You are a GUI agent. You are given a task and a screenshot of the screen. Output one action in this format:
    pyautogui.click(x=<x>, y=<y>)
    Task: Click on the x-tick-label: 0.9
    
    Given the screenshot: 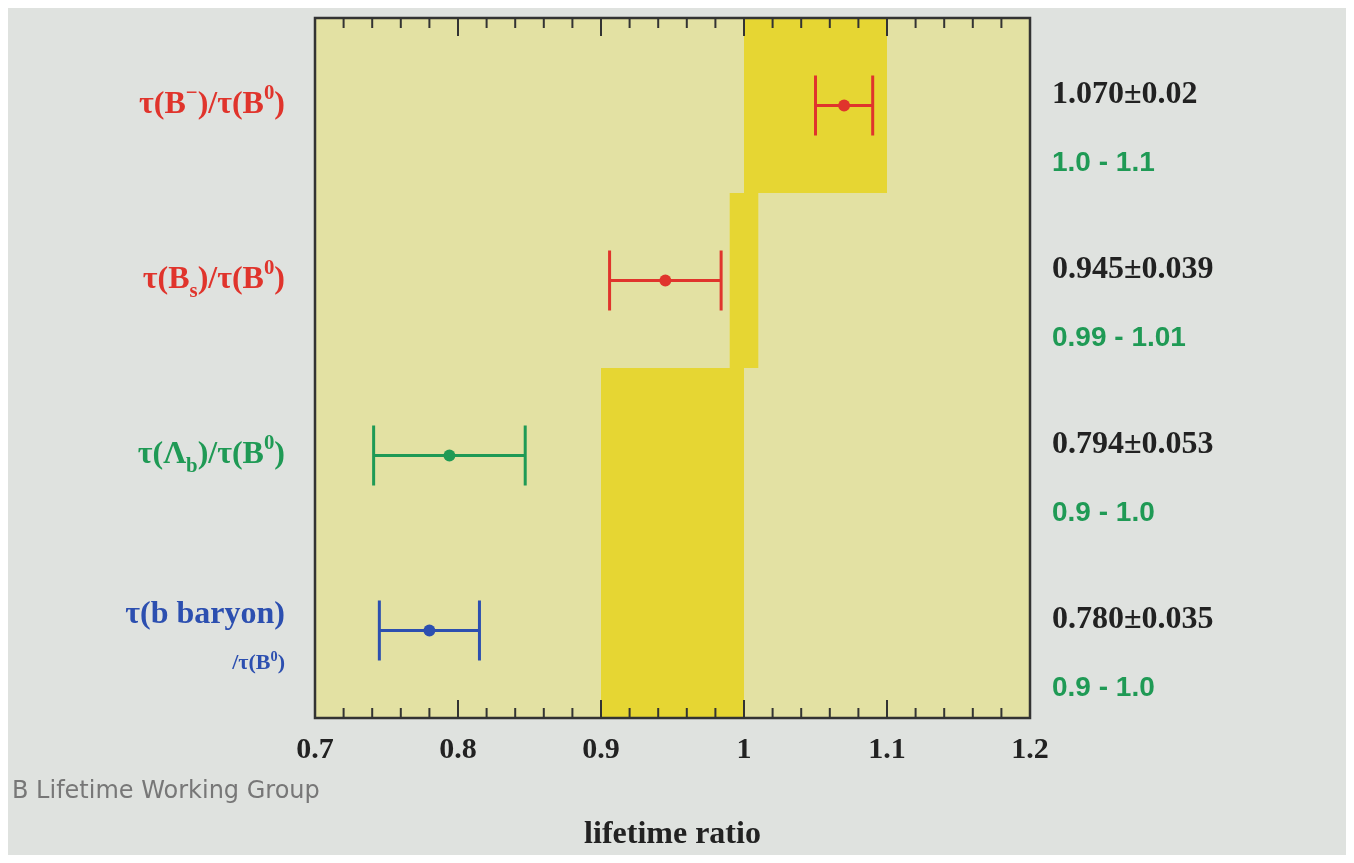 What is the action you would take?
    pyautogui.click(x=601, y=747)
    